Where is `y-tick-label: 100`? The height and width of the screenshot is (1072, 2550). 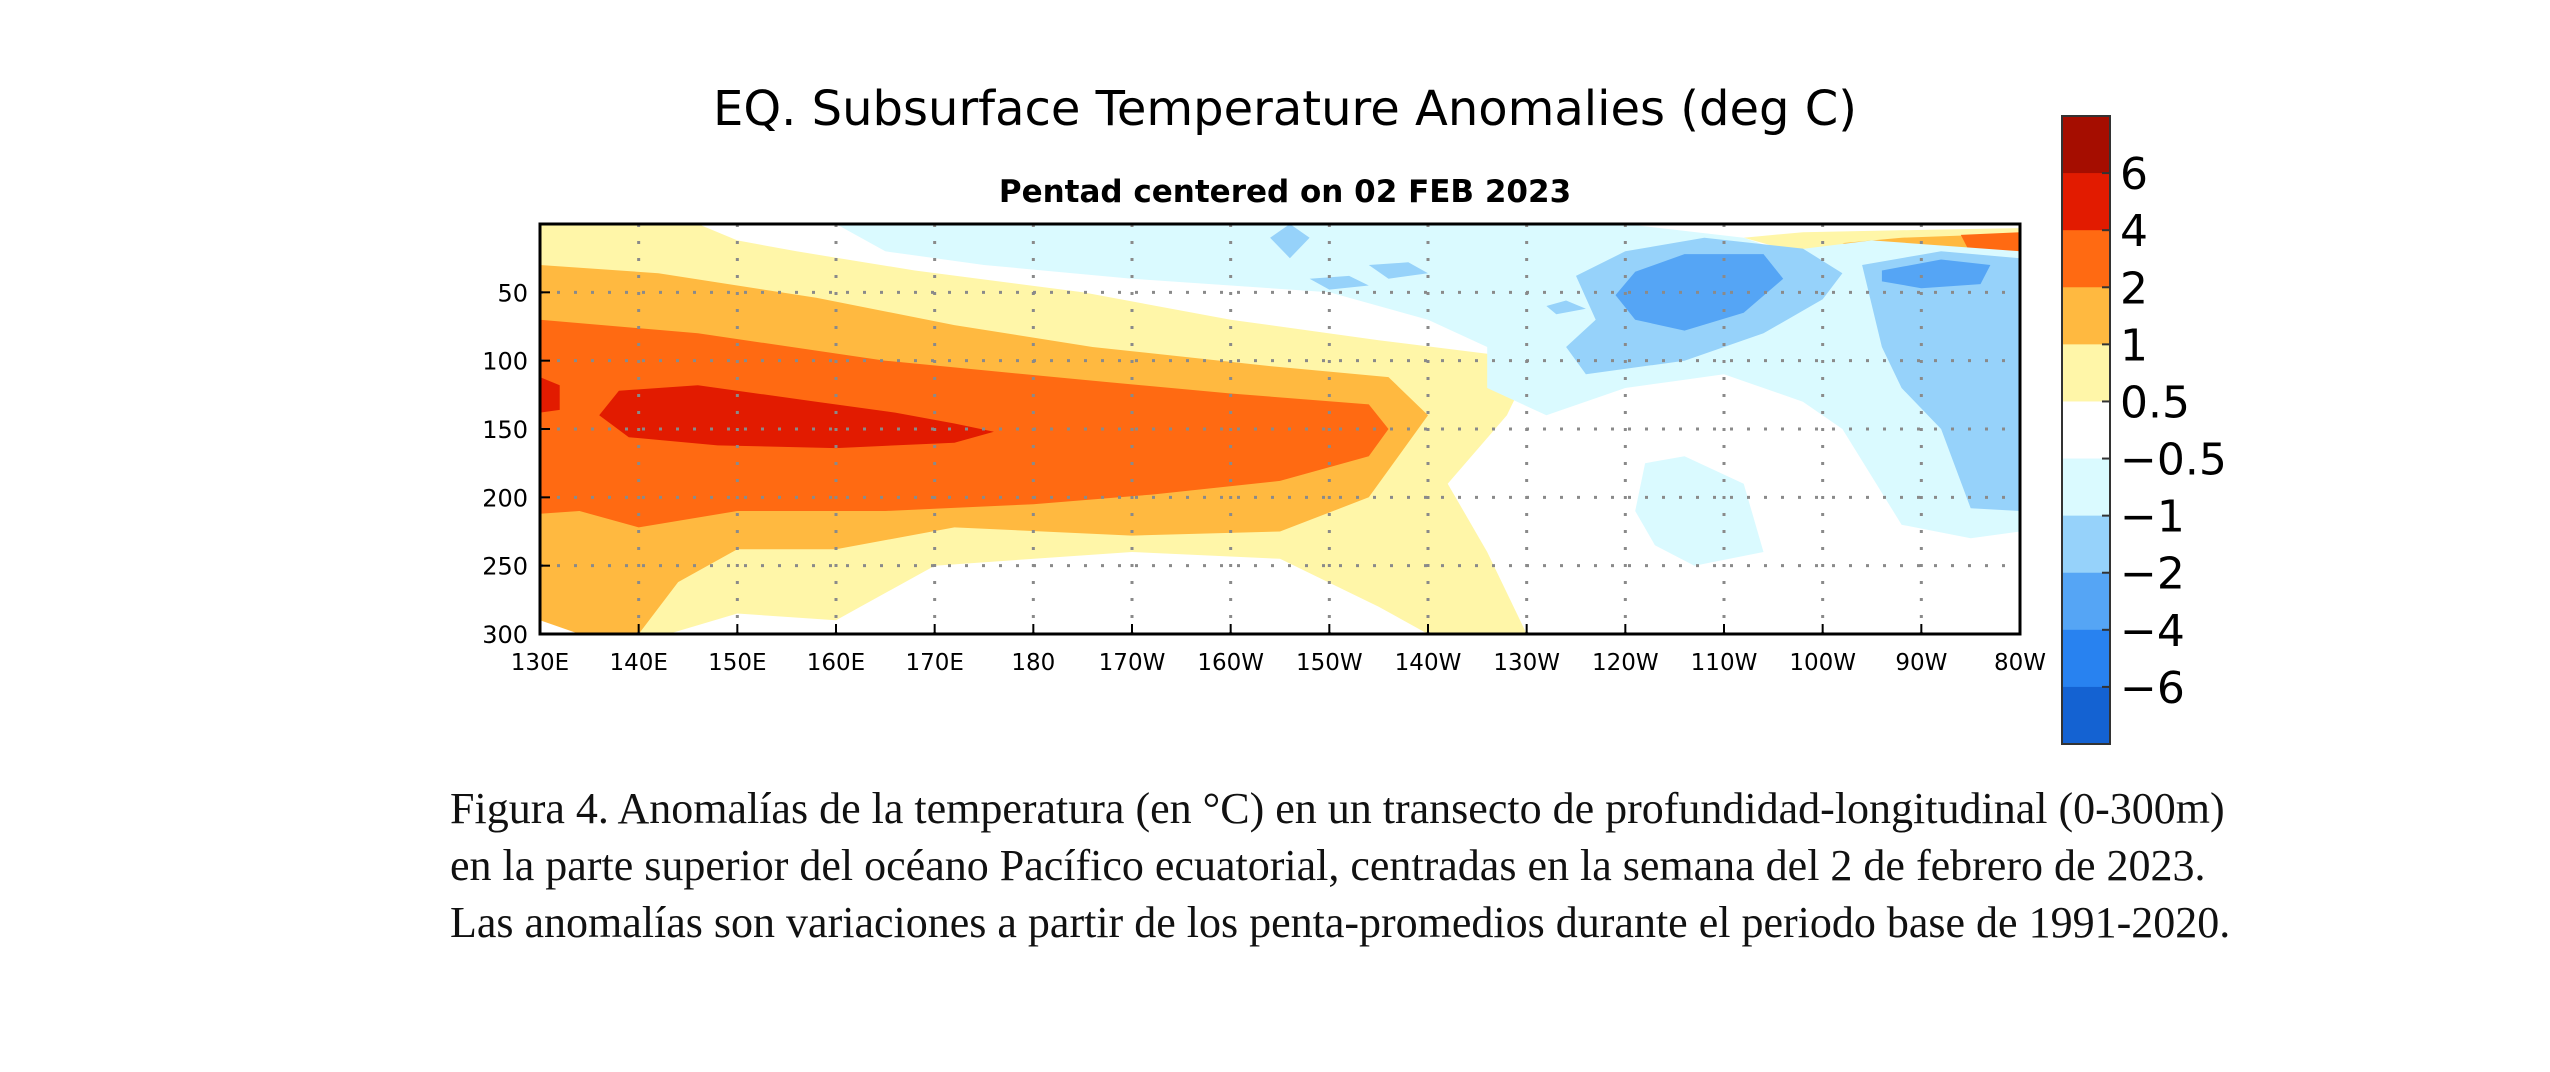 y-tick-label: 100 is located at coordinates (505, 362).